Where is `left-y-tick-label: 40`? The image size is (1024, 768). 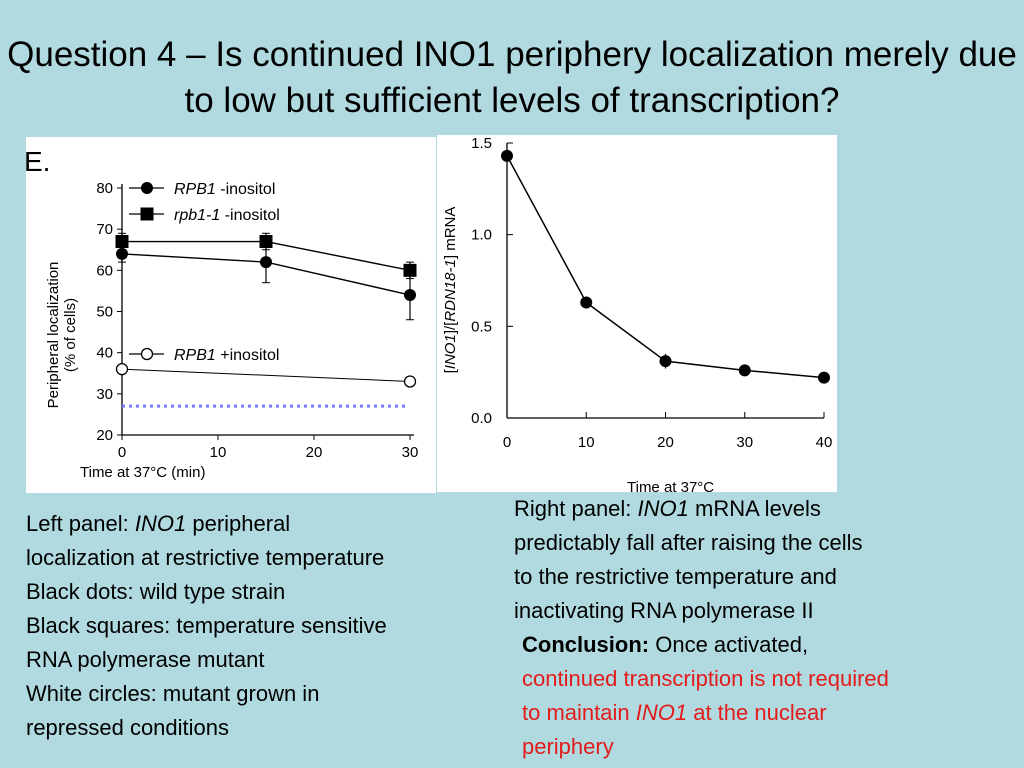
left-y-tick-label: 40 is located at coordinates (104, 353).